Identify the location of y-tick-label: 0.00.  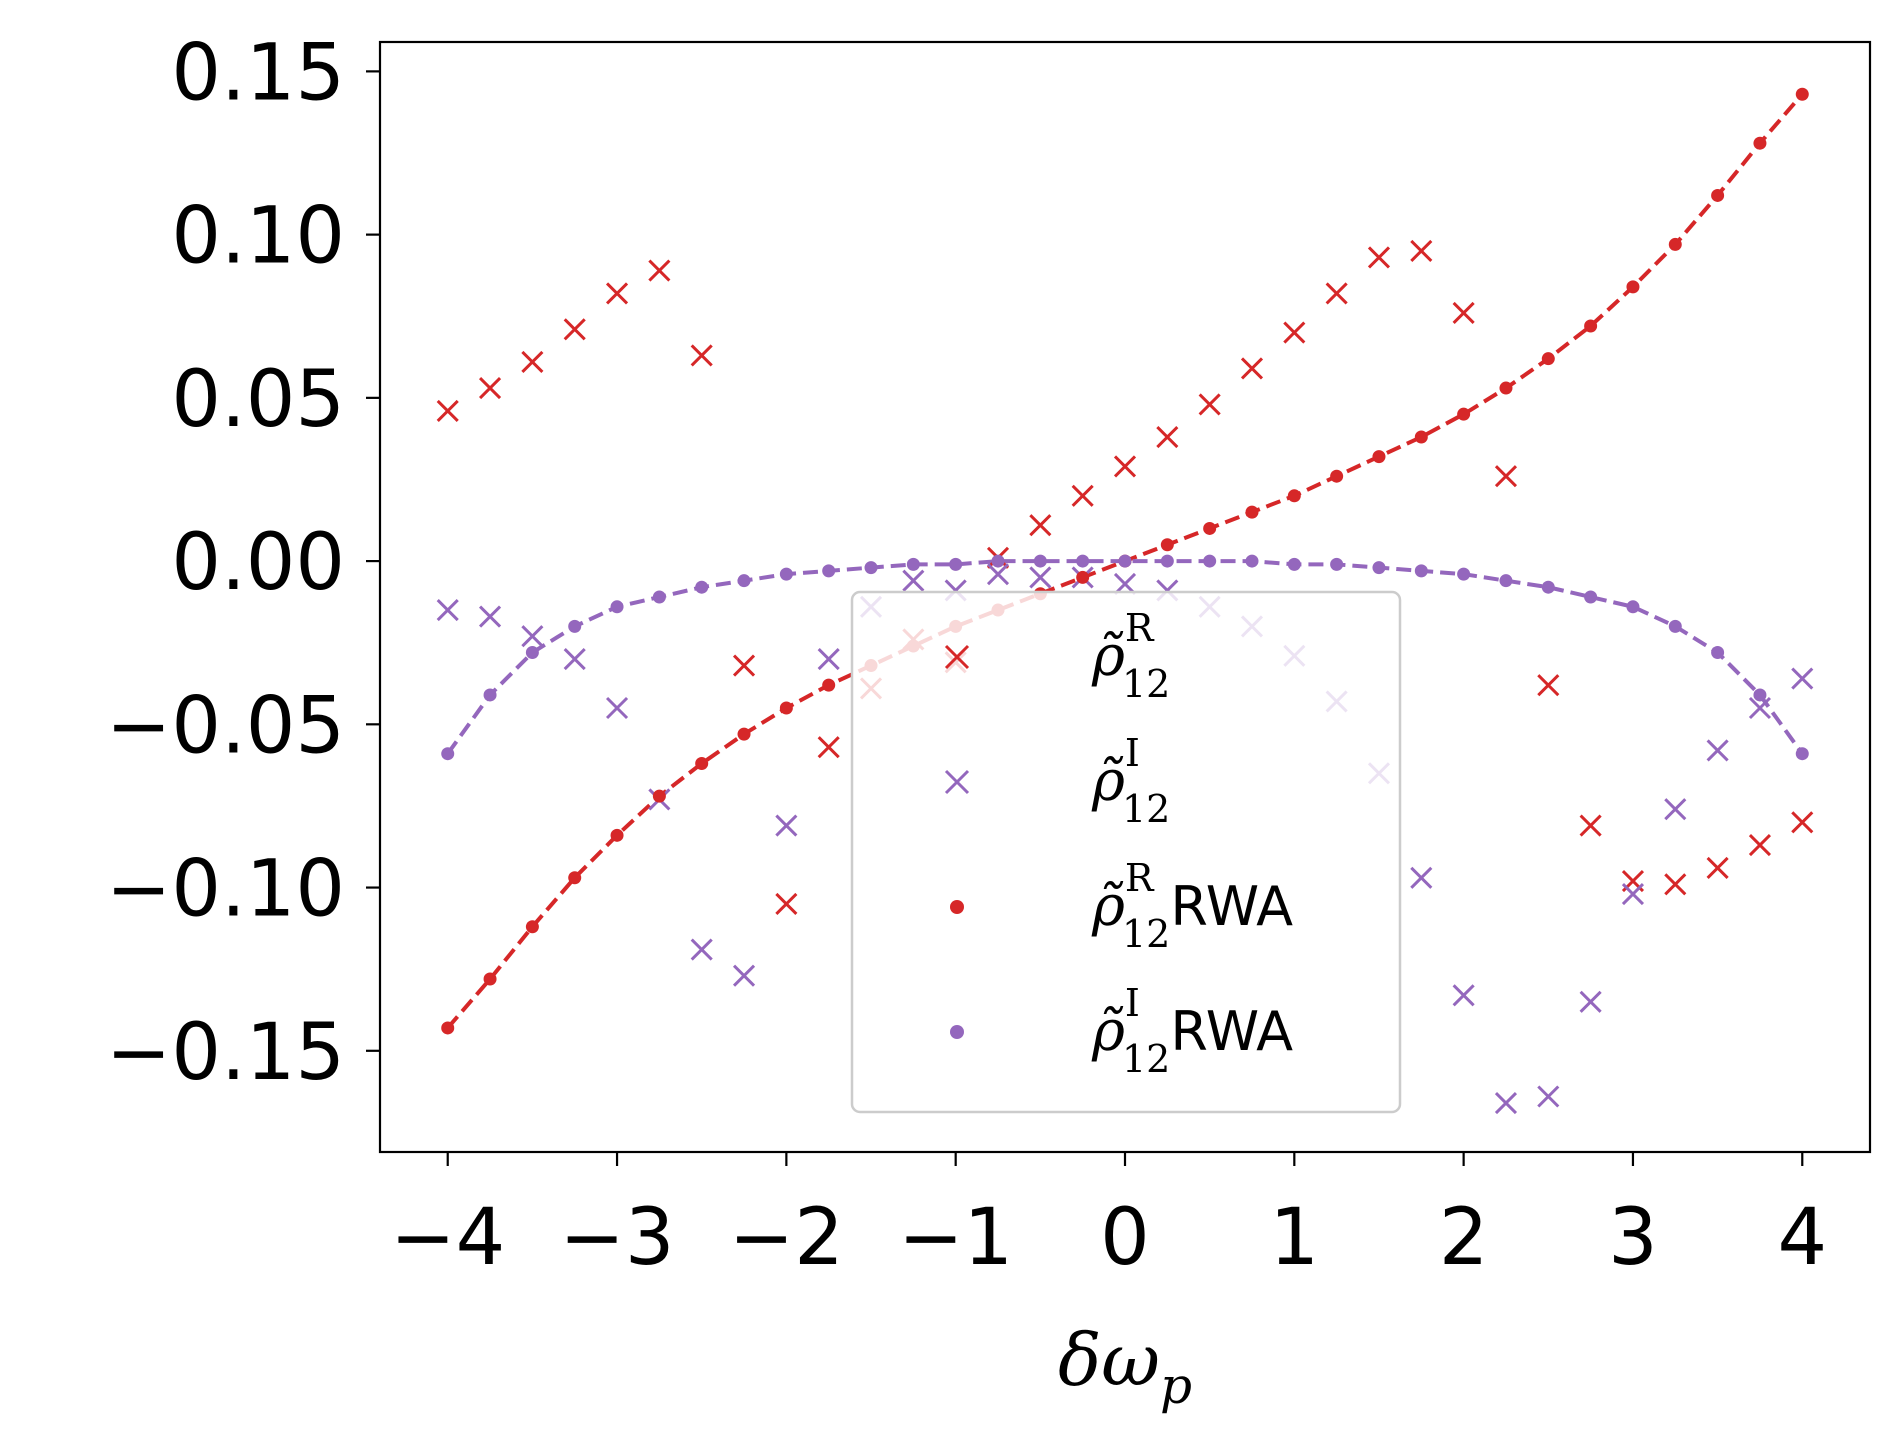
(258, 563).